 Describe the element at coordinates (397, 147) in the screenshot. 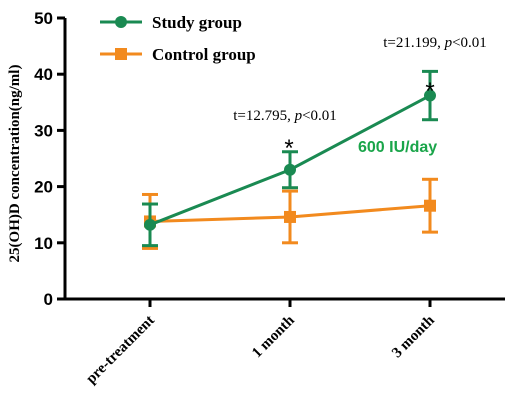

I see `dose-label: 600 IU/day` at that location.